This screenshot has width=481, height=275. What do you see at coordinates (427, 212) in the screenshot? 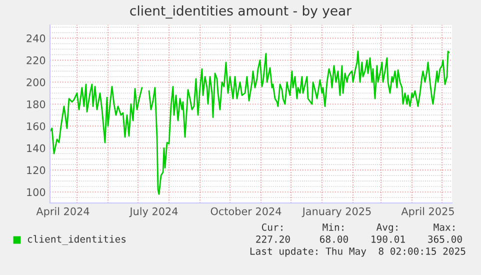
I see `x-tick-label: April 2025` at bounding box center [427, 212].